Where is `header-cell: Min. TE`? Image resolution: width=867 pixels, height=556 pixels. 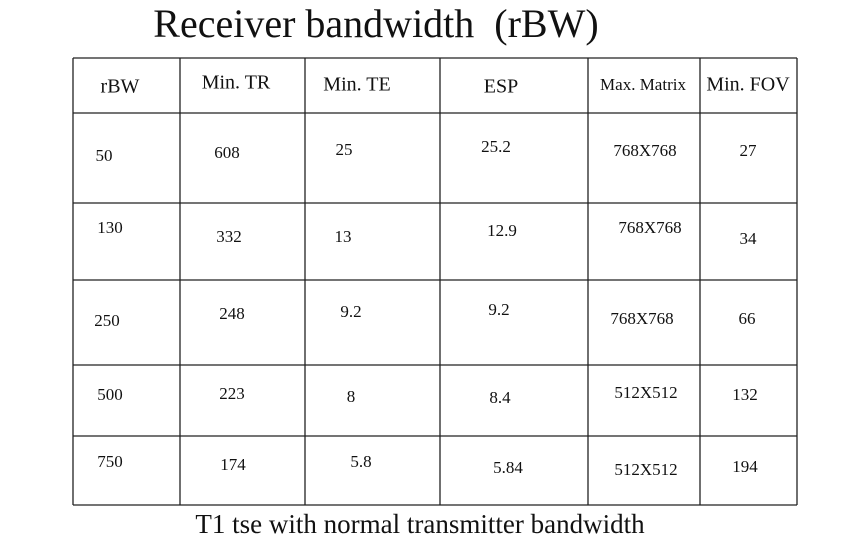 header-cell: Min. TE is located at coordinates (356, 85).